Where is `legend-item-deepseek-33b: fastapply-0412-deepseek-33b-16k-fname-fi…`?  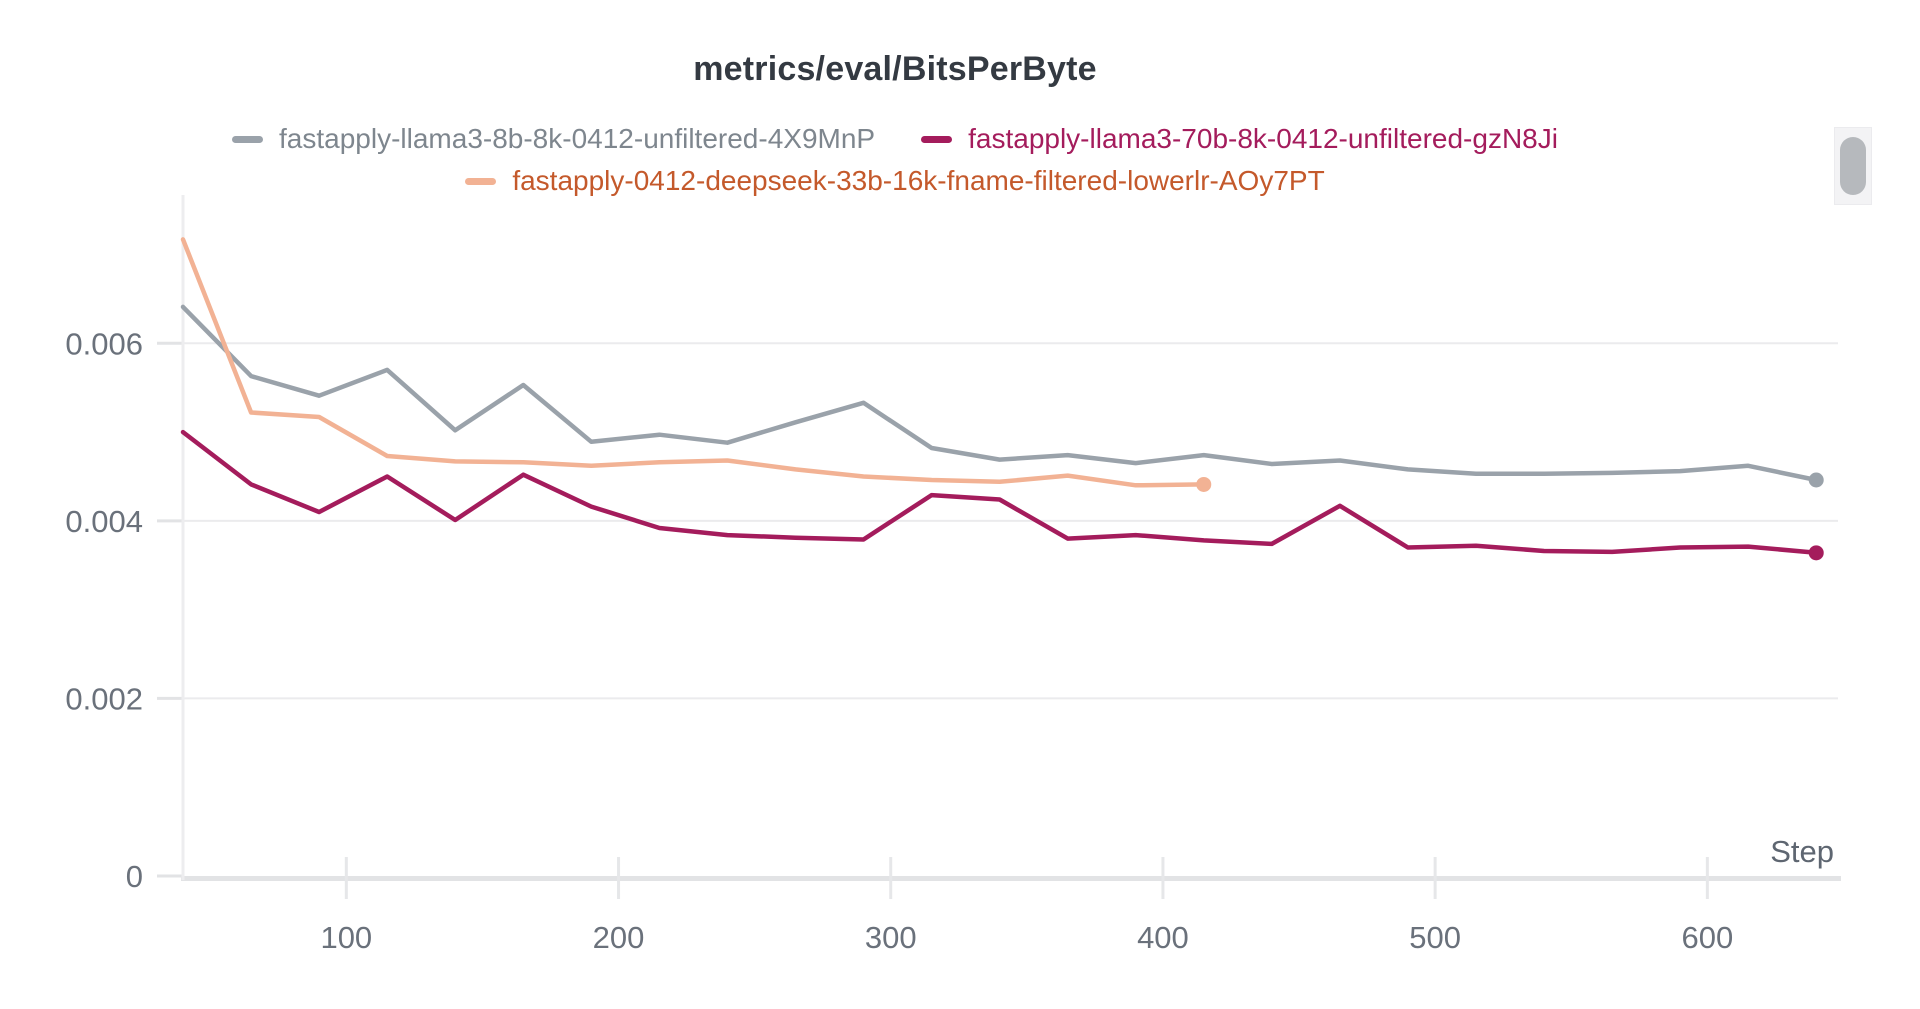 legend-item-deepseek-33b: fastapply-0412-deepseek-33b-16k-fname-fi… is located at coordinates (895, 180).